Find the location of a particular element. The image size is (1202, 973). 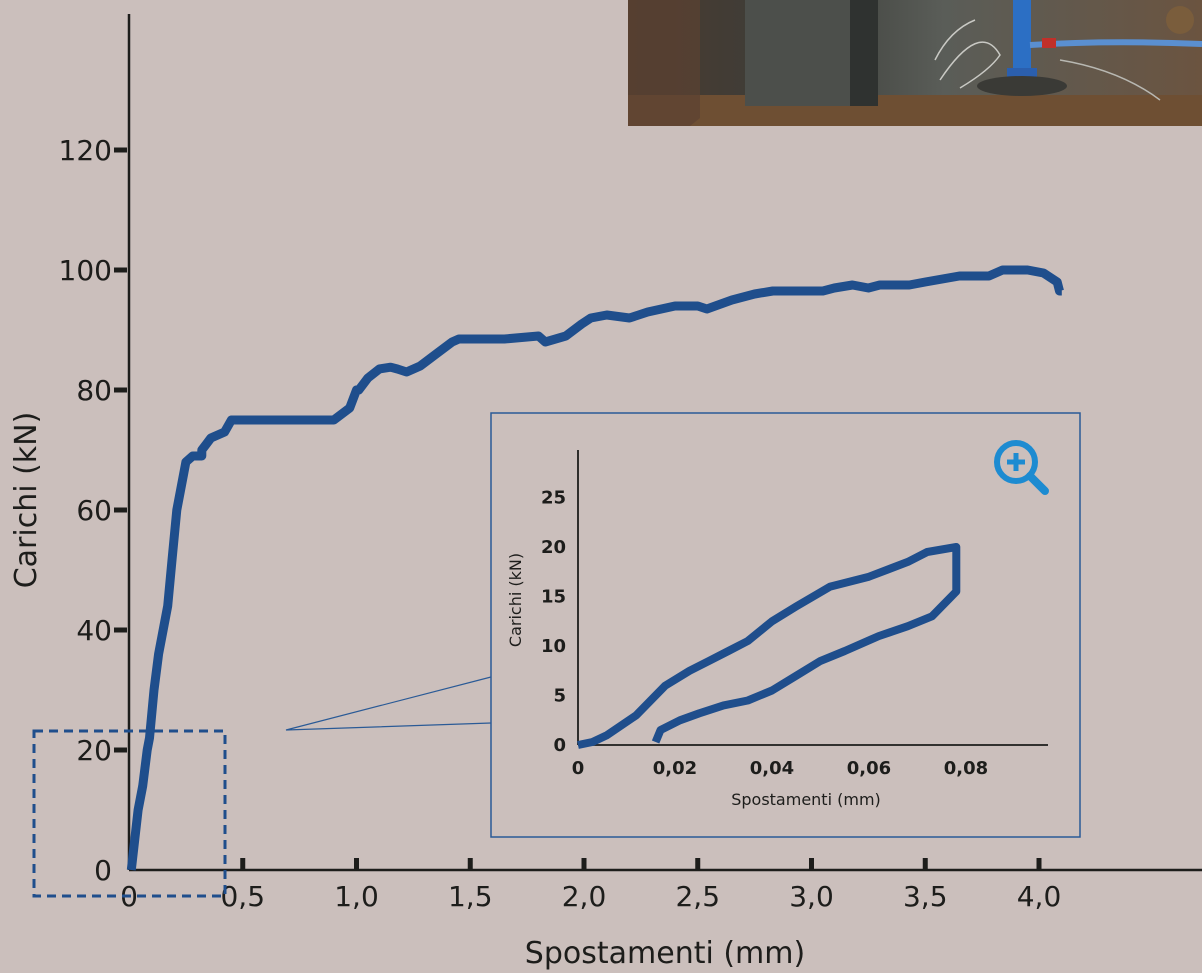

x-tick-label: 1,0 is located at coordinates (356, 896).